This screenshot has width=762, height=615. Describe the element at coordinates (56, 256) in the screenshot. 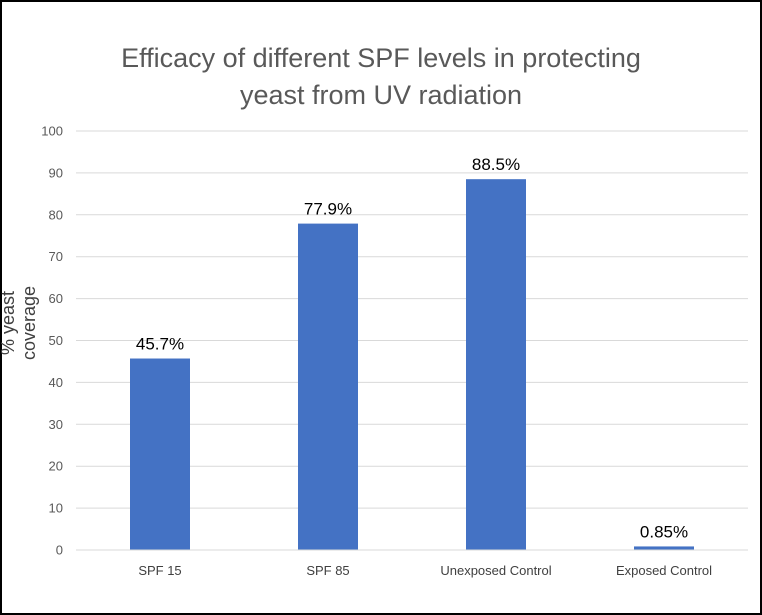

I see `y-tick-label: 70` at that location.